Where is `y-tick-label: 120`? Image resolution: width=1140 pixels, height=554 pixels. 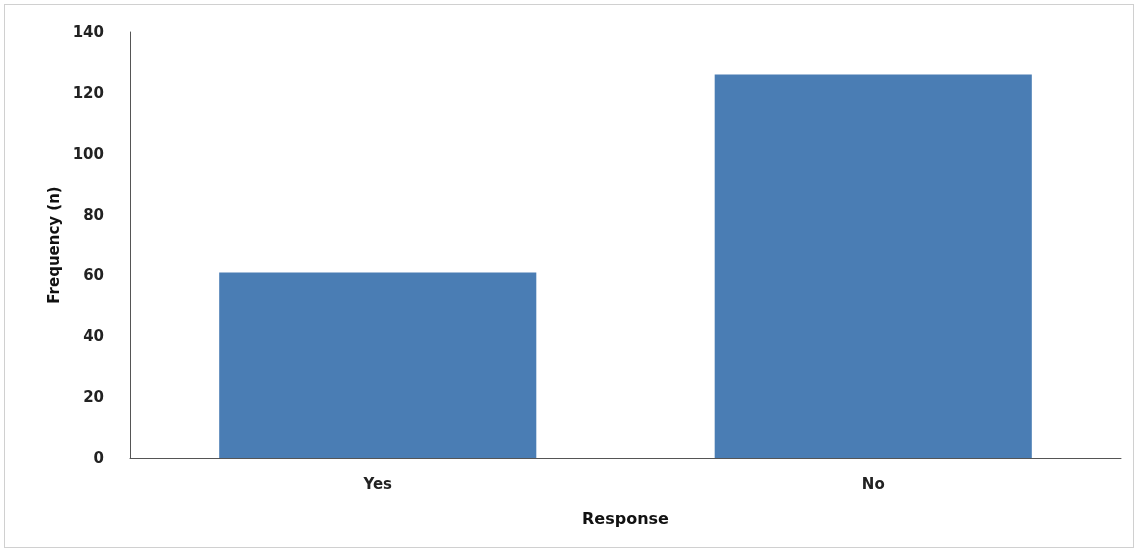 y-tick-label: 120 is located at coordinates (88, 92).